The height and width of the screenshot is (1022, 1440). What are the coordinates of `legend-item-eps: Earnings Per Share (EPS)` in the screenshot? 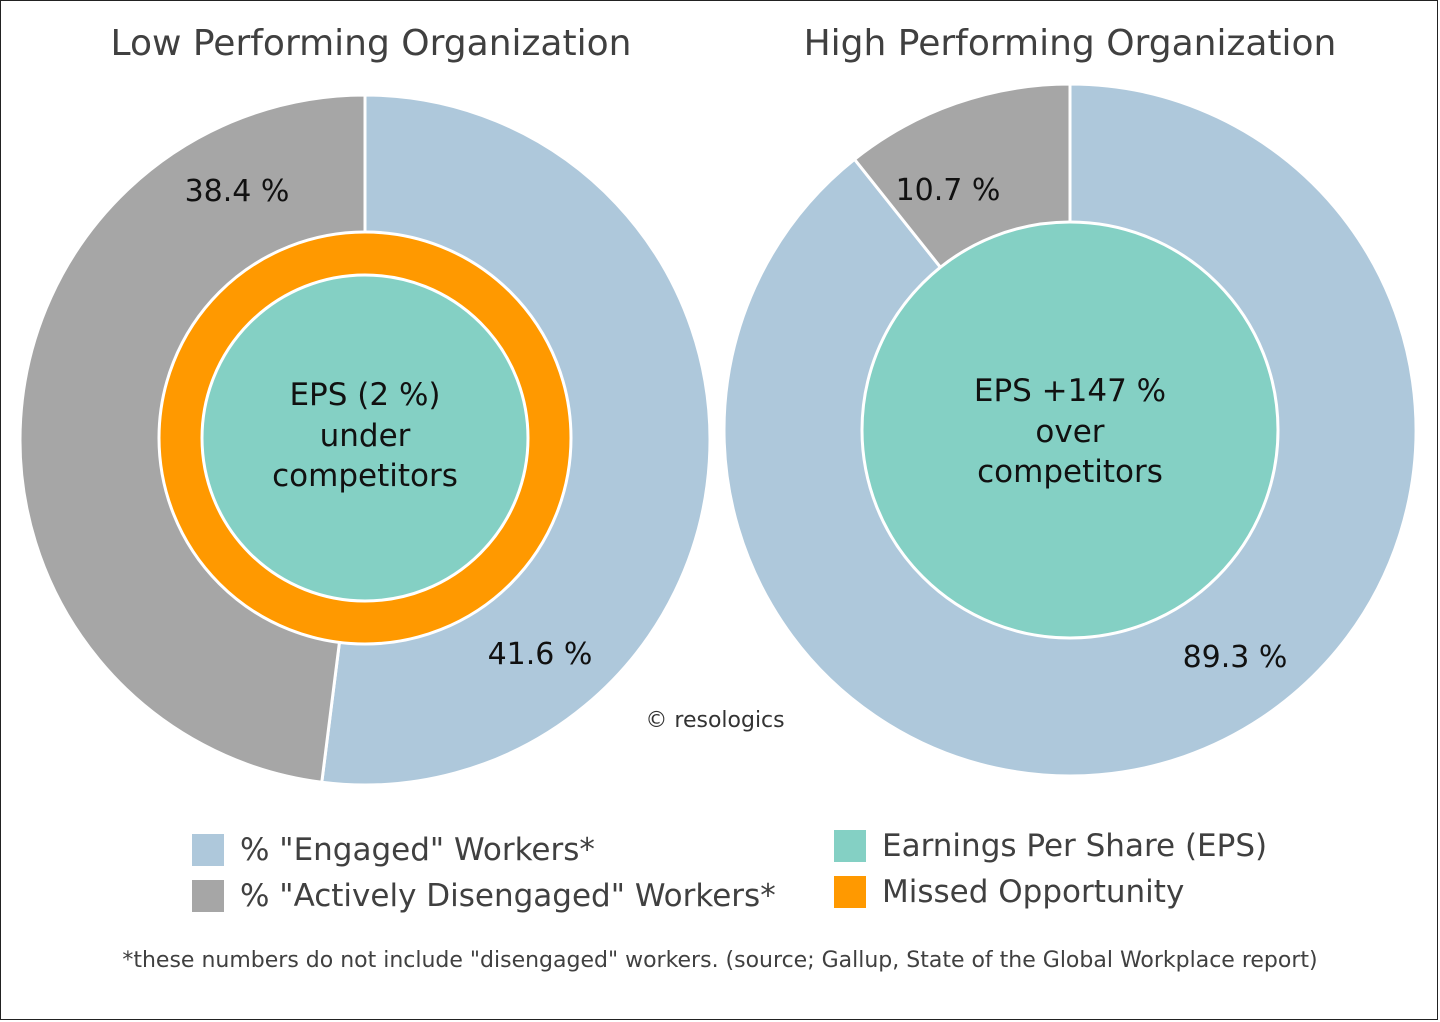 It's located at (1050, 846).